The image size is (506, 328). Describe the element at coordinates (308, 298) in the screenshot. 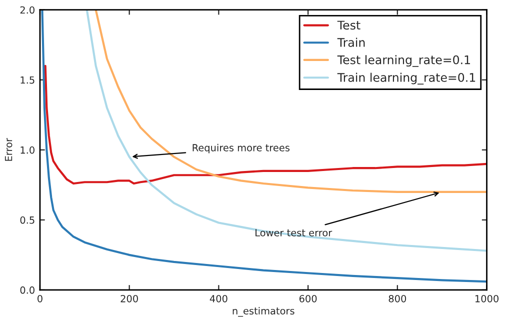

I see `x-tick-label: 600` at that location.